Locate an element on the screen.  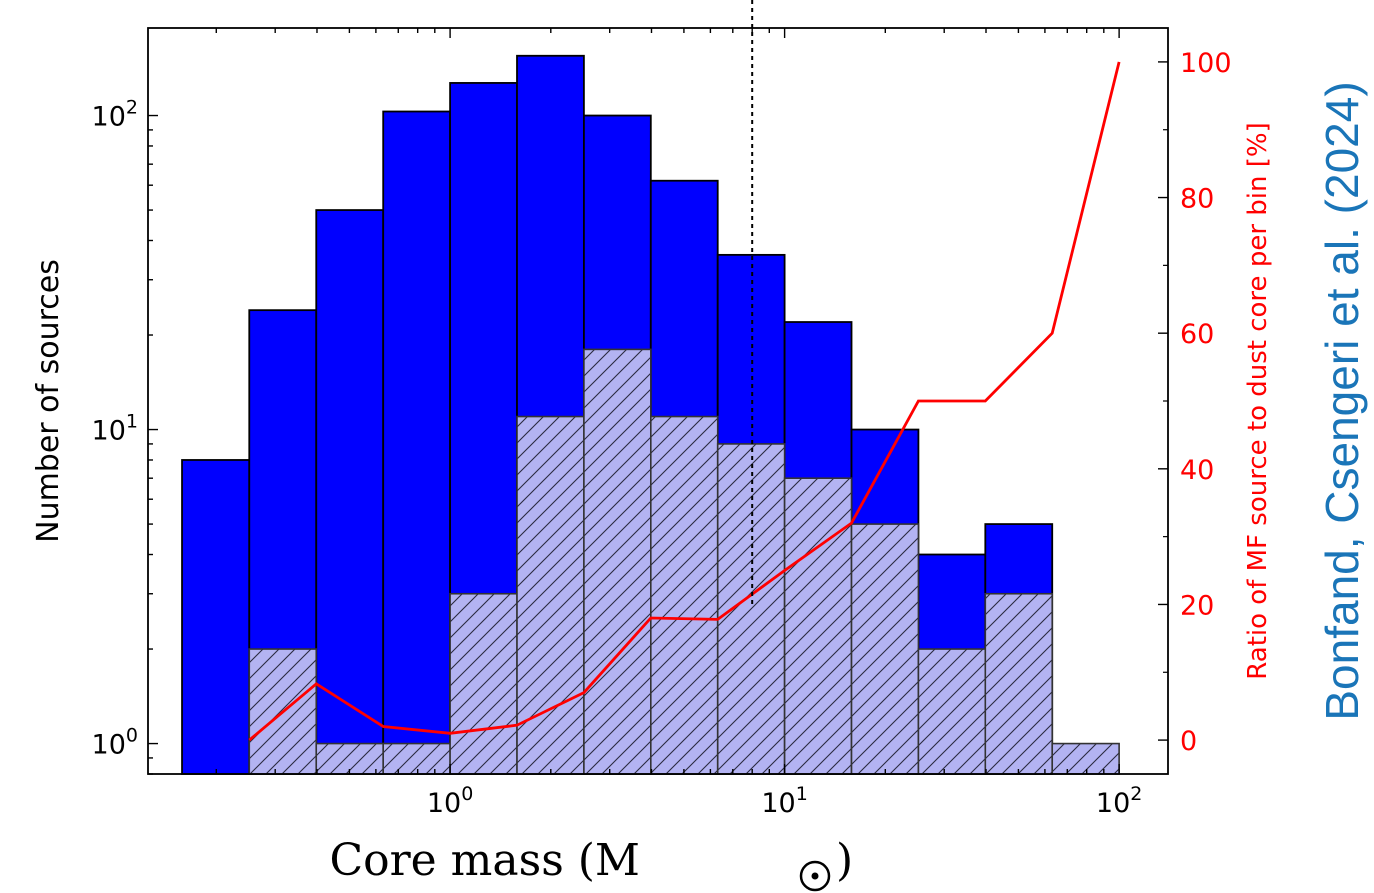
x-tick-label: 10¹ is located at coordinates (784, 801).